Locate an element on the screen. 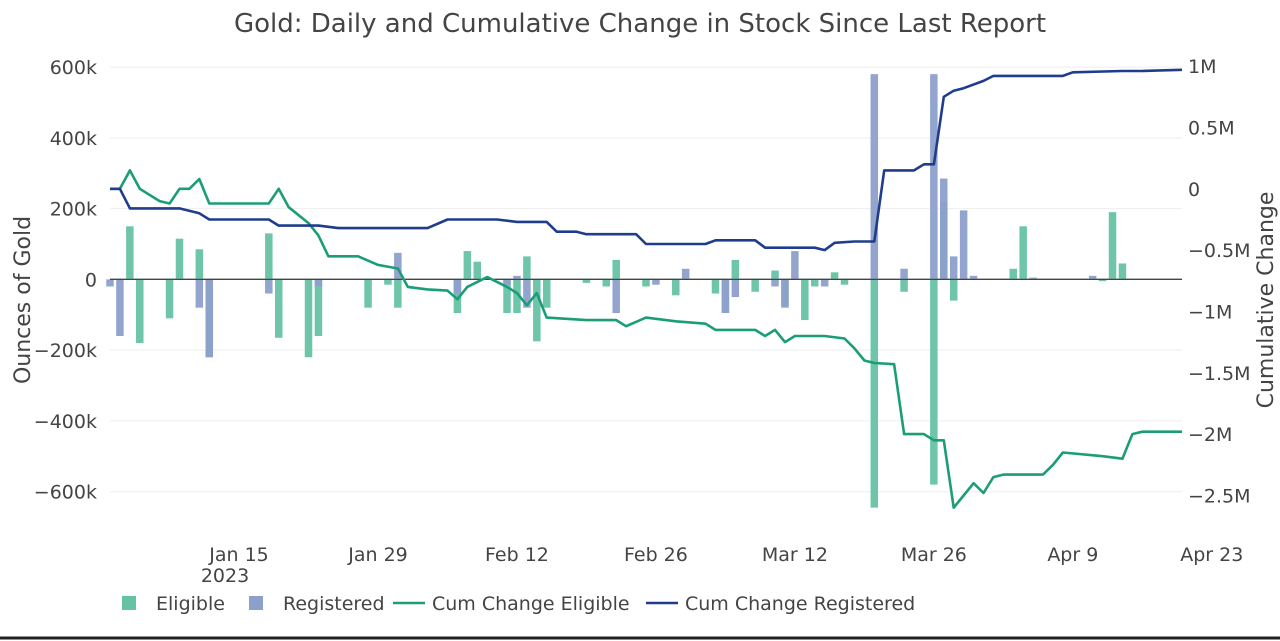 This screenshot has width=1280, height=641. x-tick-label: Feb 12 is located at coordinates (517, 555).